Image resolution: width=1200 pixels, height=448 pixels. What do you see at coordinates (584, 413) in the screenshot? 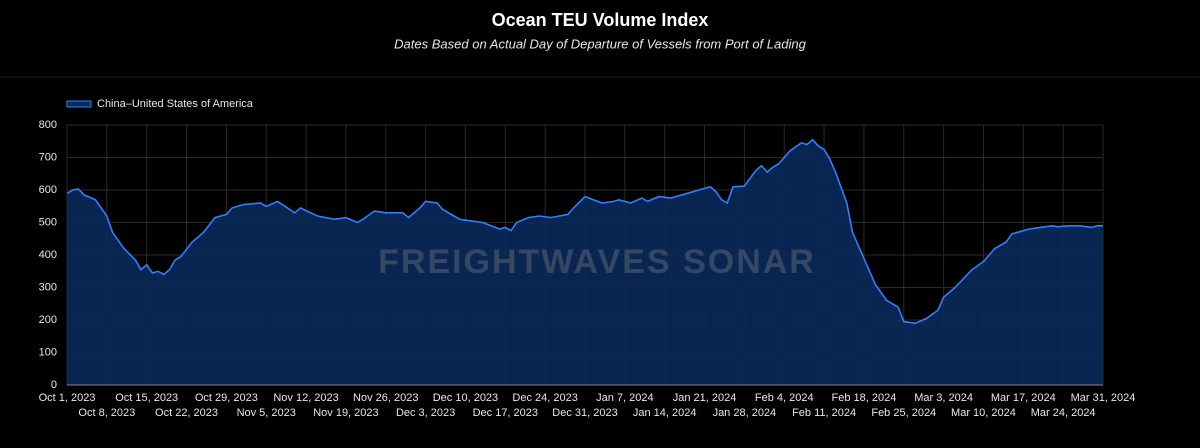
I see `x-tick-label: Dec 31, 2023` at bounding box center [584, 413].